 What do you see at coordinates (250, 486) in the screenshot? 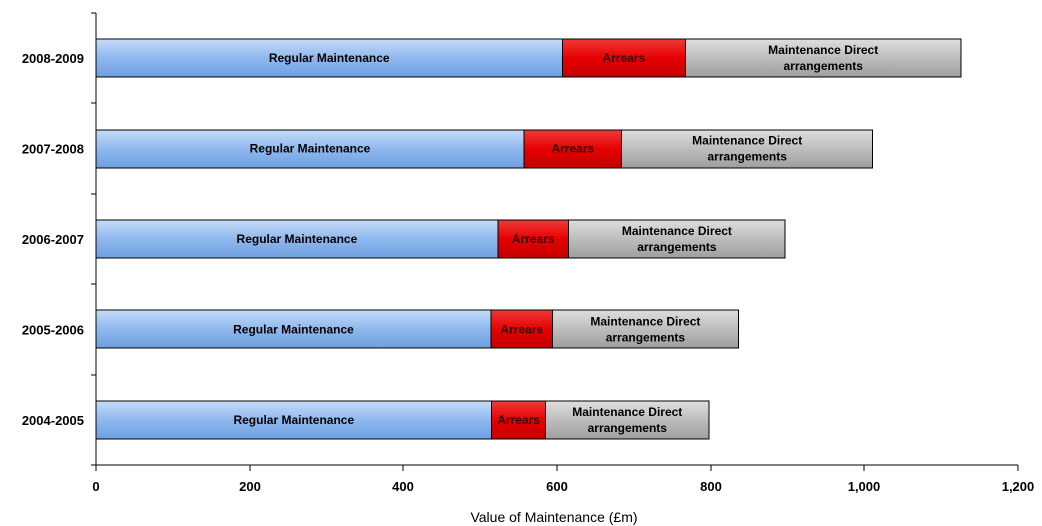
I see `x-tick-label: 200` at bounding box center [250, 486].